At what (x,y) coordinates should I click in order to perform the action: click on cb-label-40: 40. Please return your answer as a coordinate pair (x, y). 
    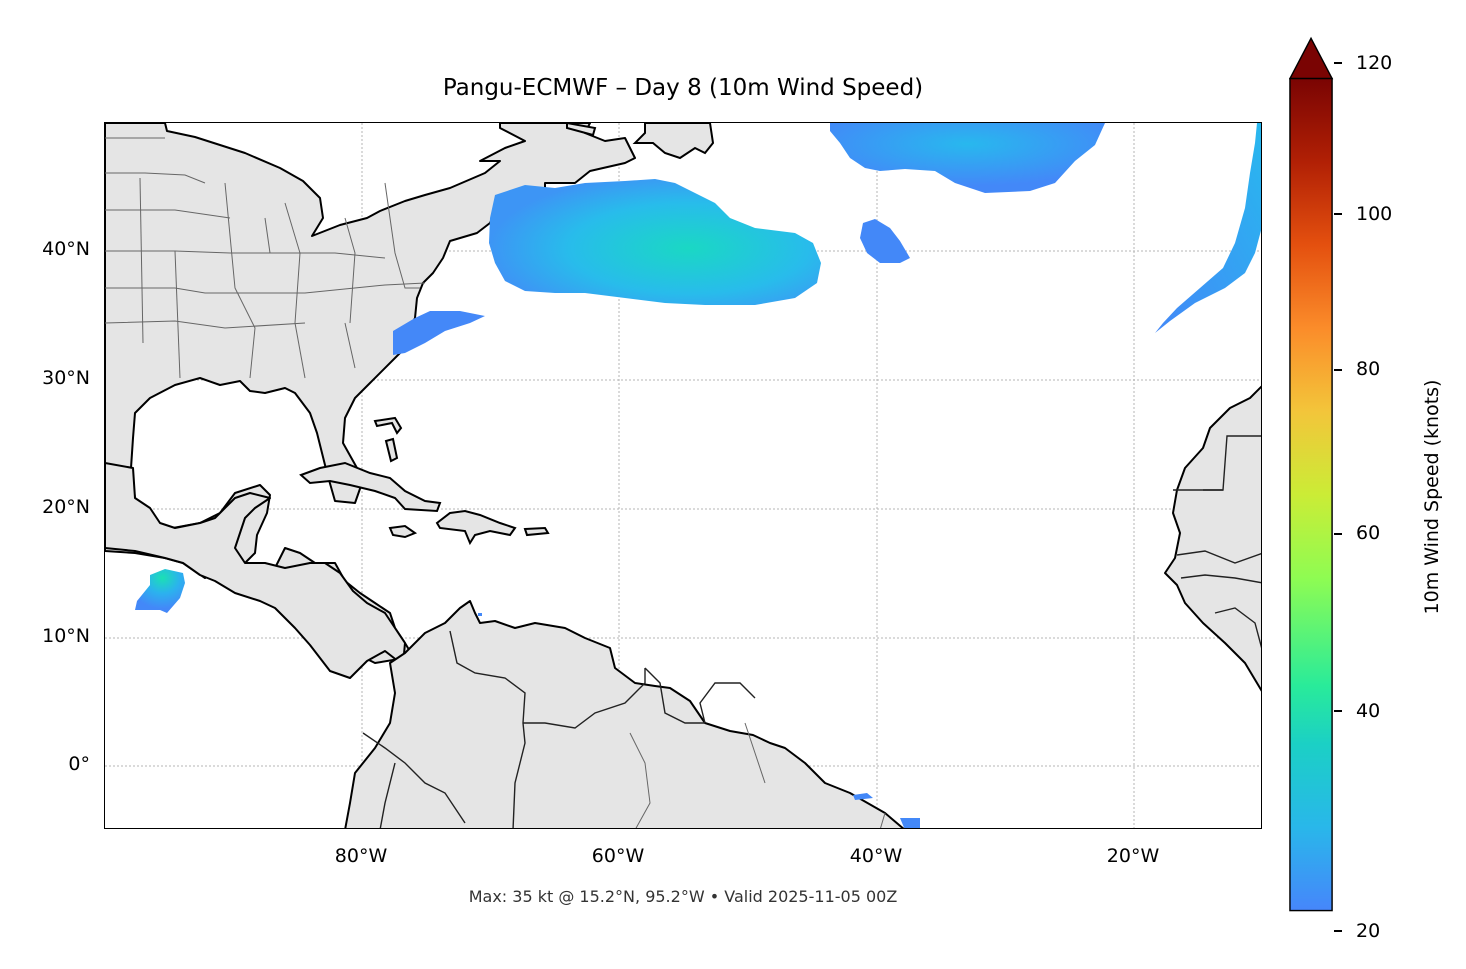
    Looking at the image, I should click on (1368, 711).